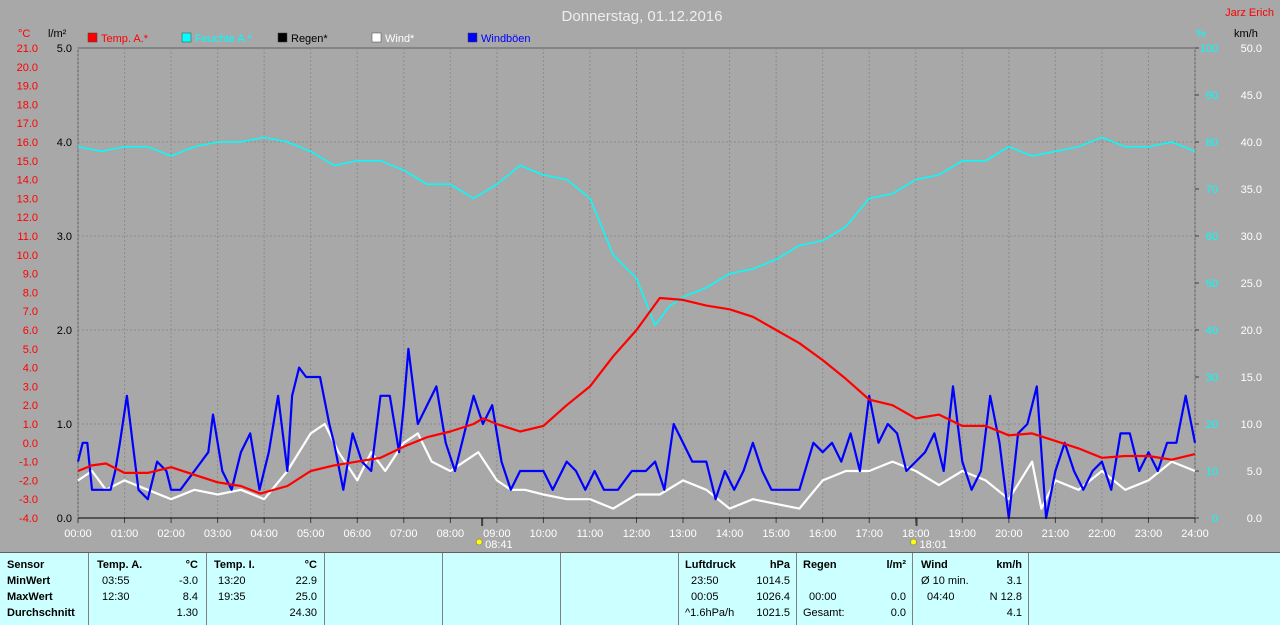 The height and width of the screenshot is (625, 1280). Describe the element at coordinates (27, 237) in the screenshot. I see `temp-tick-label: 11.0` at that location.